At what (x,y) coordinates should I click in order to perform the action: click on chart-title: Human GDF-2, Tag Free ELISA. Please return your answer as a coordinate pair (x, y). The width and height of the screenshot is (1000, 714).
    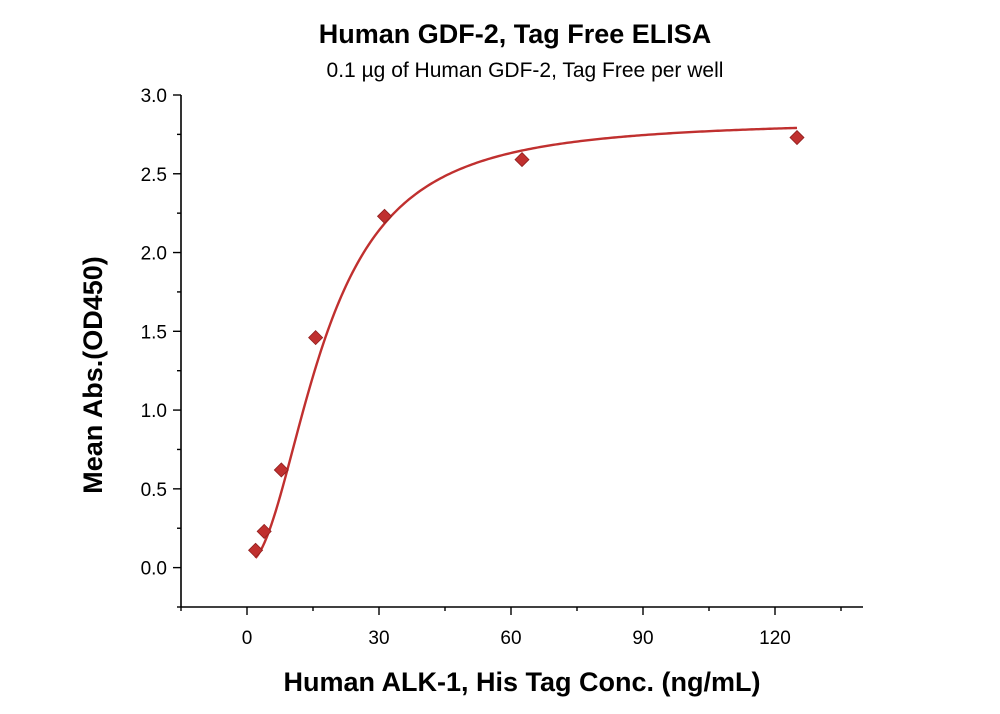
    Looking at the image, I should click on (515, 34).